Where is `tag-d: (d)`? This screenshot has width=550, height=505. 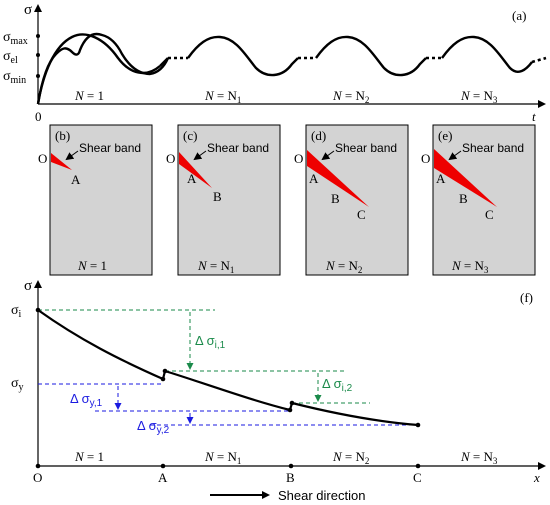 tag-d: (d) is located at coordinates (318, 135).